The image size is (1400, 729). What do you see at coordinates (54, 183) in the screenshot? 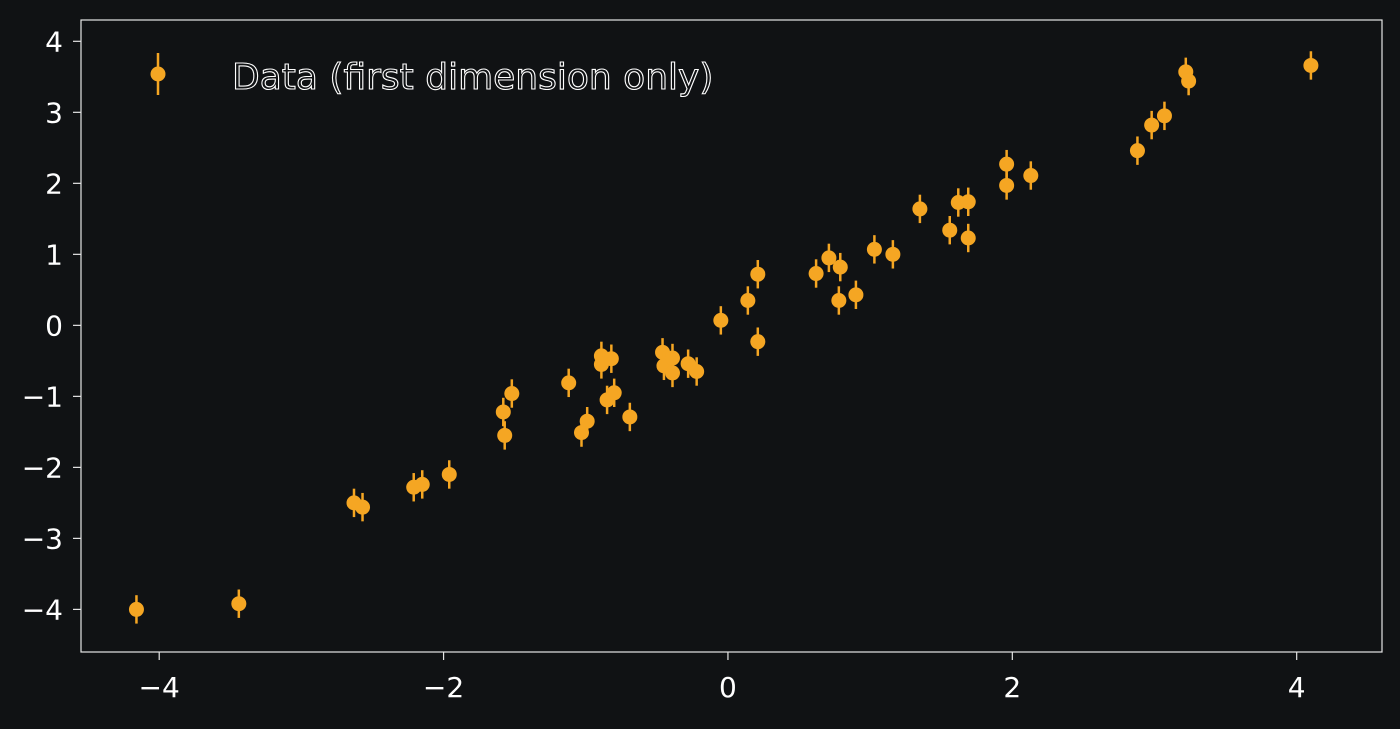
I see `y-tick-label: 2` at bounding box center [54, 183].